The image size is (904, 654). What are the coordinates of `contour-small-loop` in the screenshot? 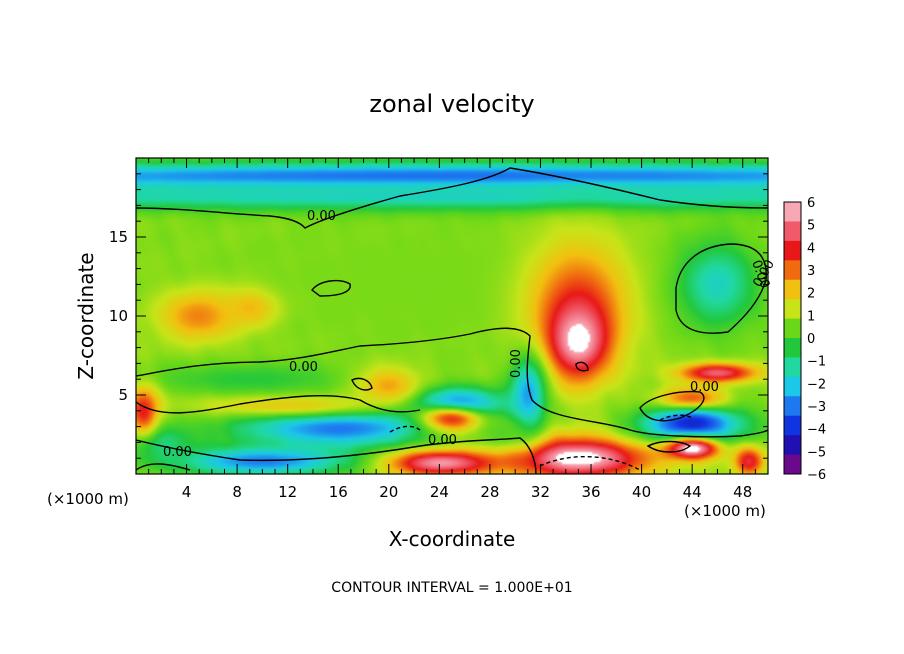 It's located at (582, 366).